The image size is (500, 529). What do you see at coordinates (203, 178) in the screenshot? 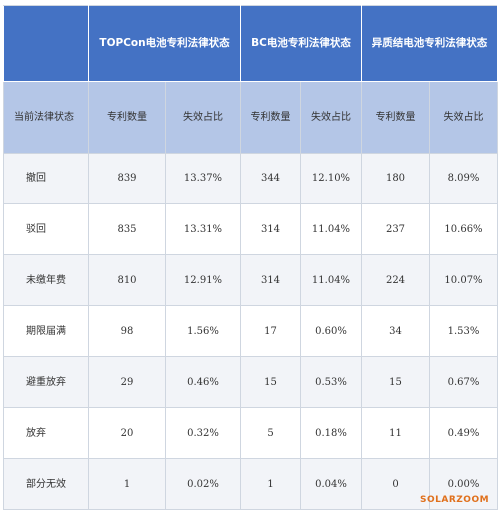
I see `invalid-ratio-cell: 13.37%` at bounding box center [203, 178].